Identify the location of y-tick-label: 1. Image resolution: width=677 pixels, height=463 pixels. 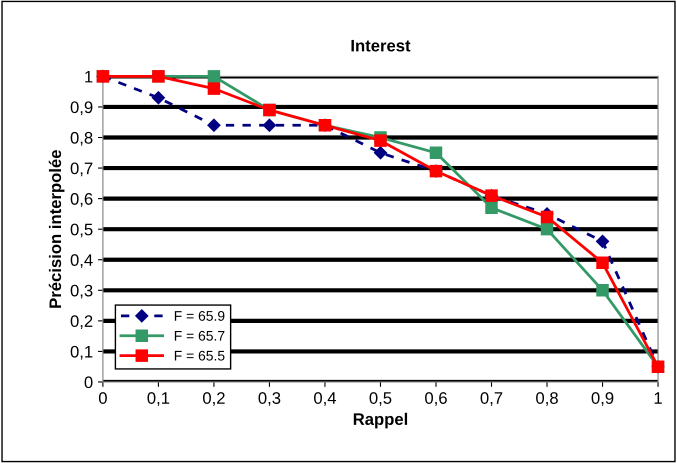
(88, 76).